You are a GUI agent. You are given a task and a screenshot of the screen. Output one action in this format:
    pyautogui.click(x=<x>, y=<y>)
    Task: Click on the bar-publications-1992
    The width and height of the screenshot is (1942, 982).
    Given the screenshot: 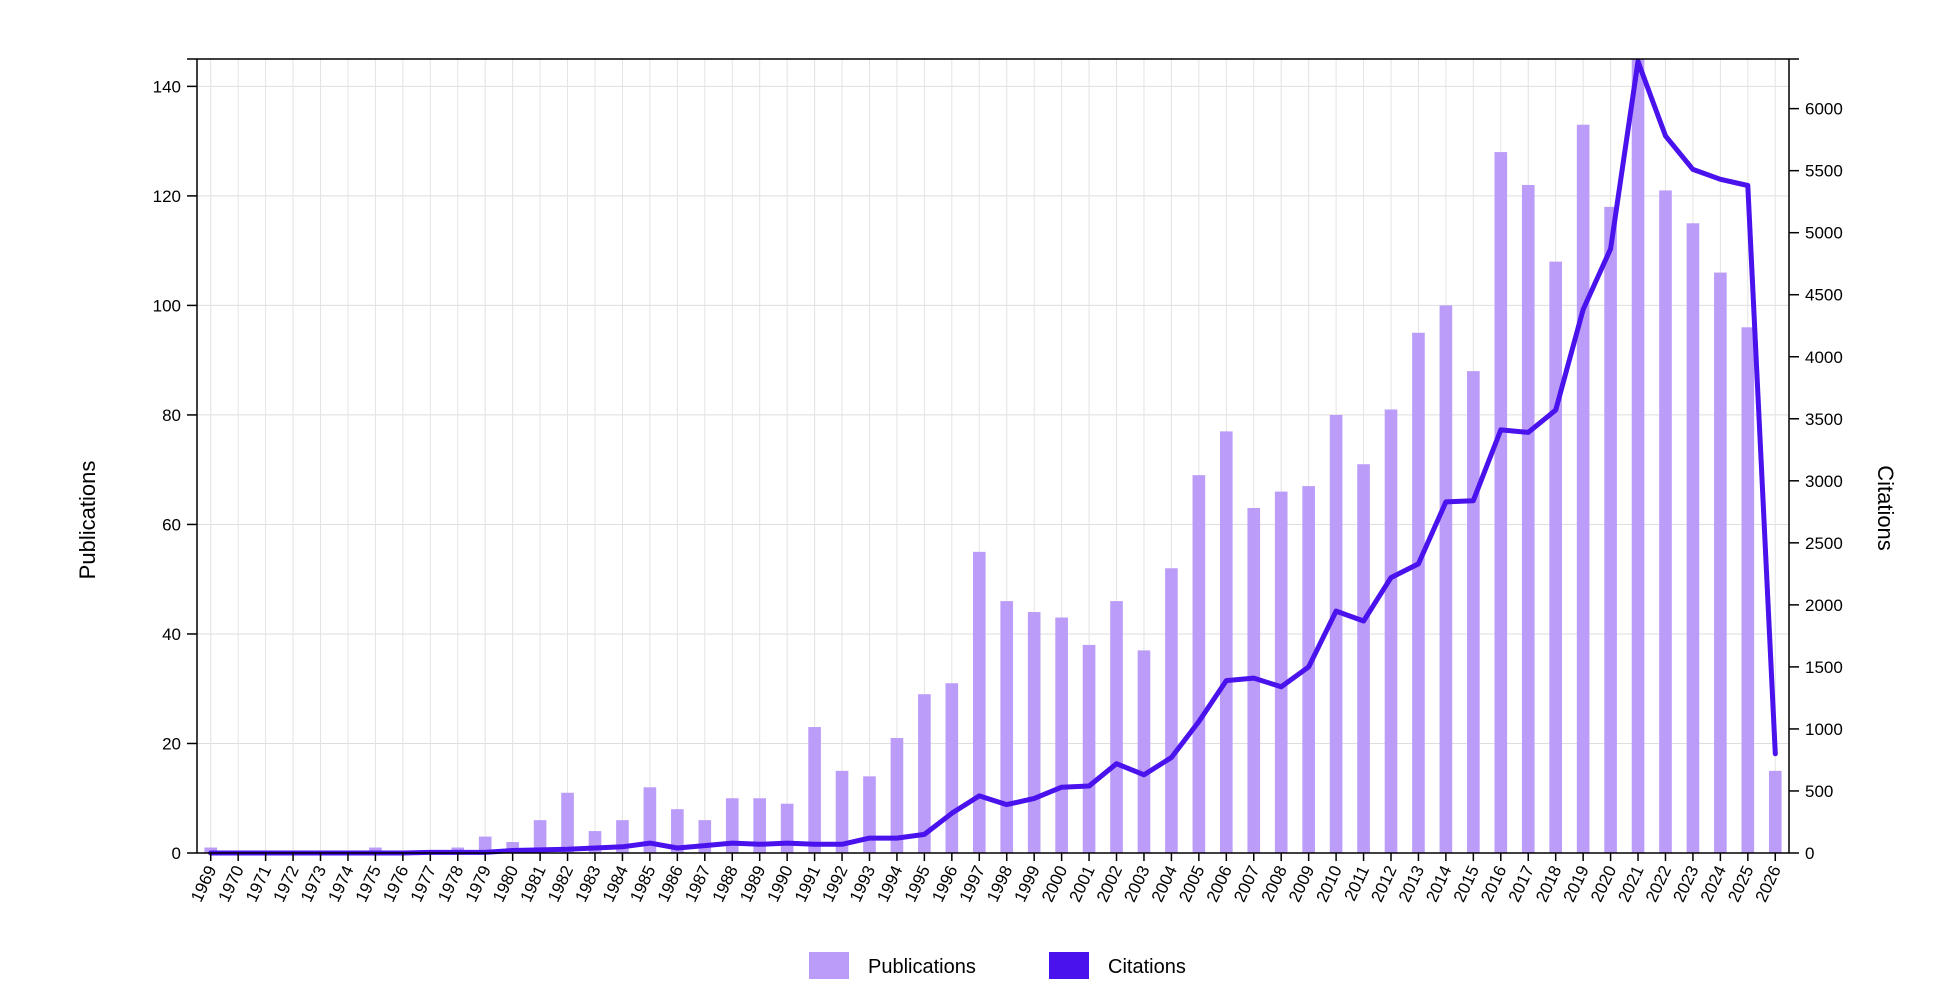 What is the action you would take?
    pyautogui.click(x=842, y=811)
    